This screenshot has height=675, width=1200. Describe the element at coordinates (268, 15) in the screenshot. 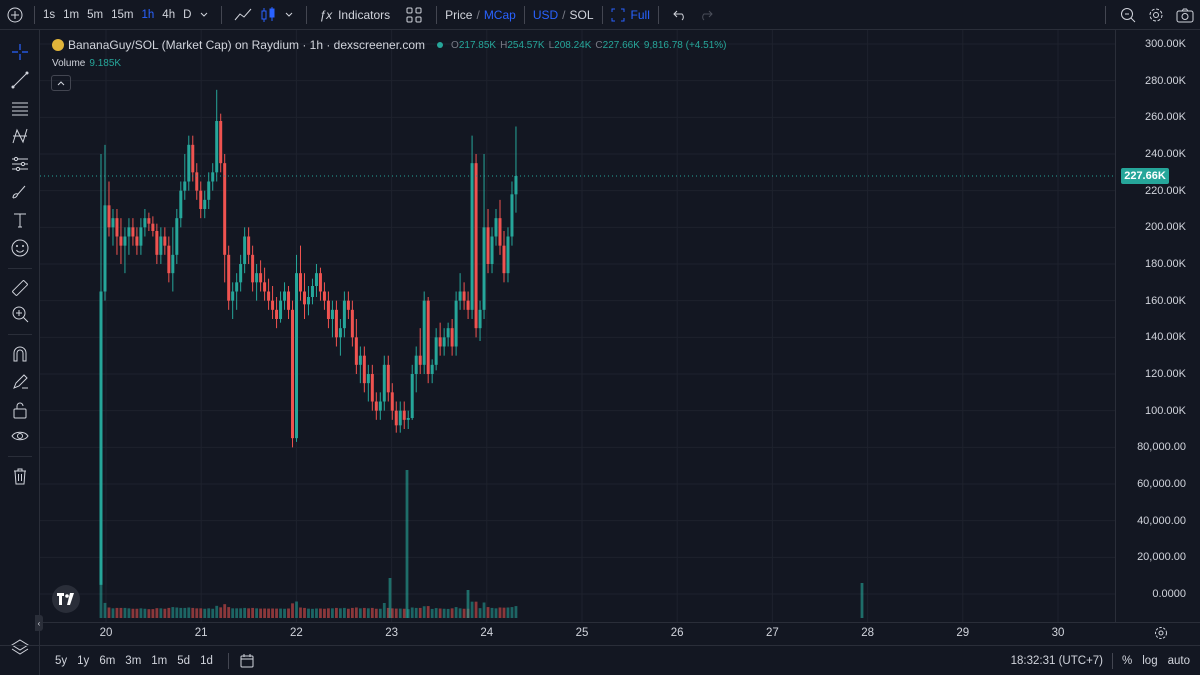

I see `candles-chart-type-icon` at that location.